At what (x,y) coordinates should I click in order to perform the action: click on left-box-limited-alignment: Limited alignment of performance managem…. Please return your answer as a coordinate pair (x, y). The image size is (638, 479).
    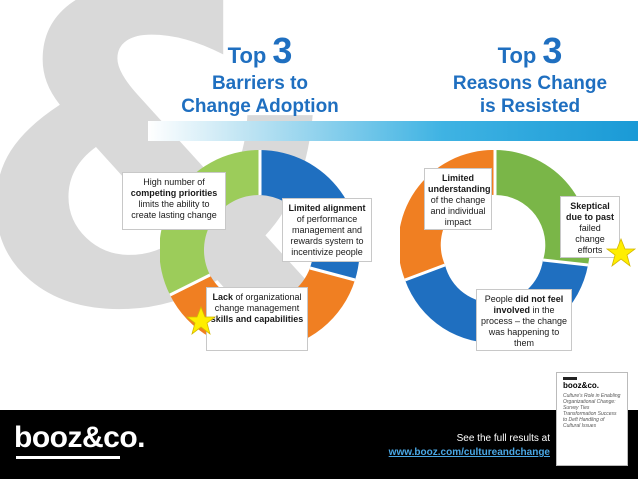
    Looking at the image, I should click on (327, 230).